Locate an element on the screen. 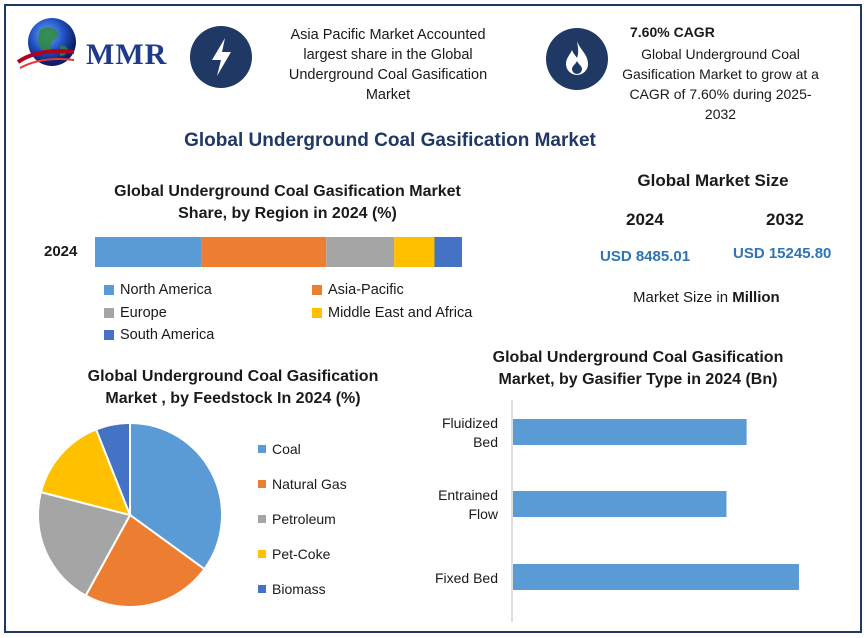  region-legend-item-middle-east-and-africa: Middle East and Africa is located at coordinates (392, 313).